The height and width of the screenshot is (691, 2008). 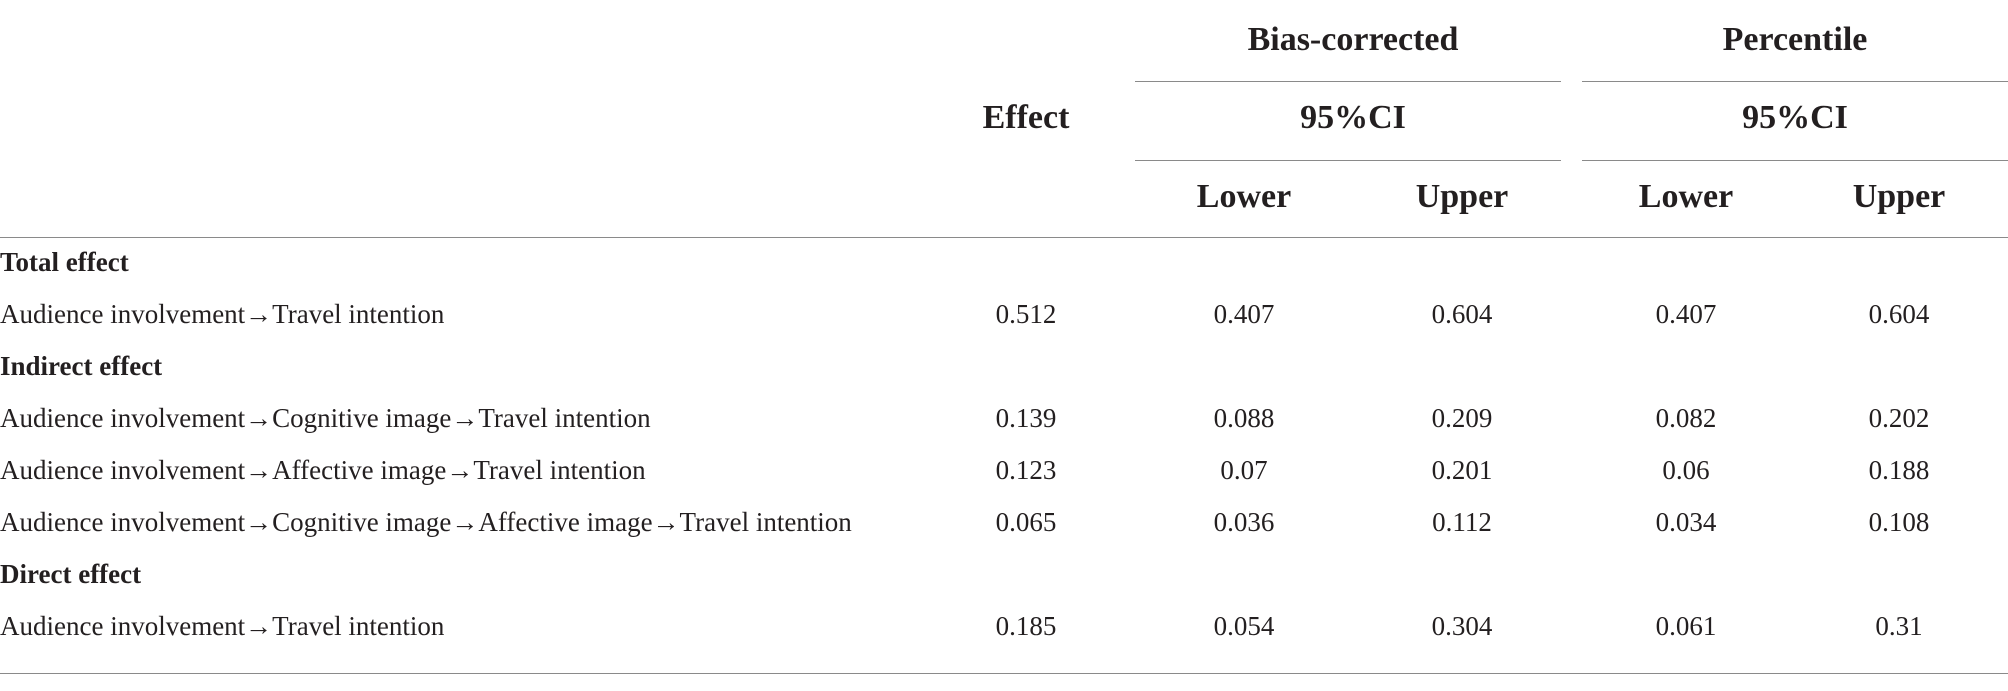 I want to click on row-percentile-upper: 0.188, so click(x=1899, y=470).